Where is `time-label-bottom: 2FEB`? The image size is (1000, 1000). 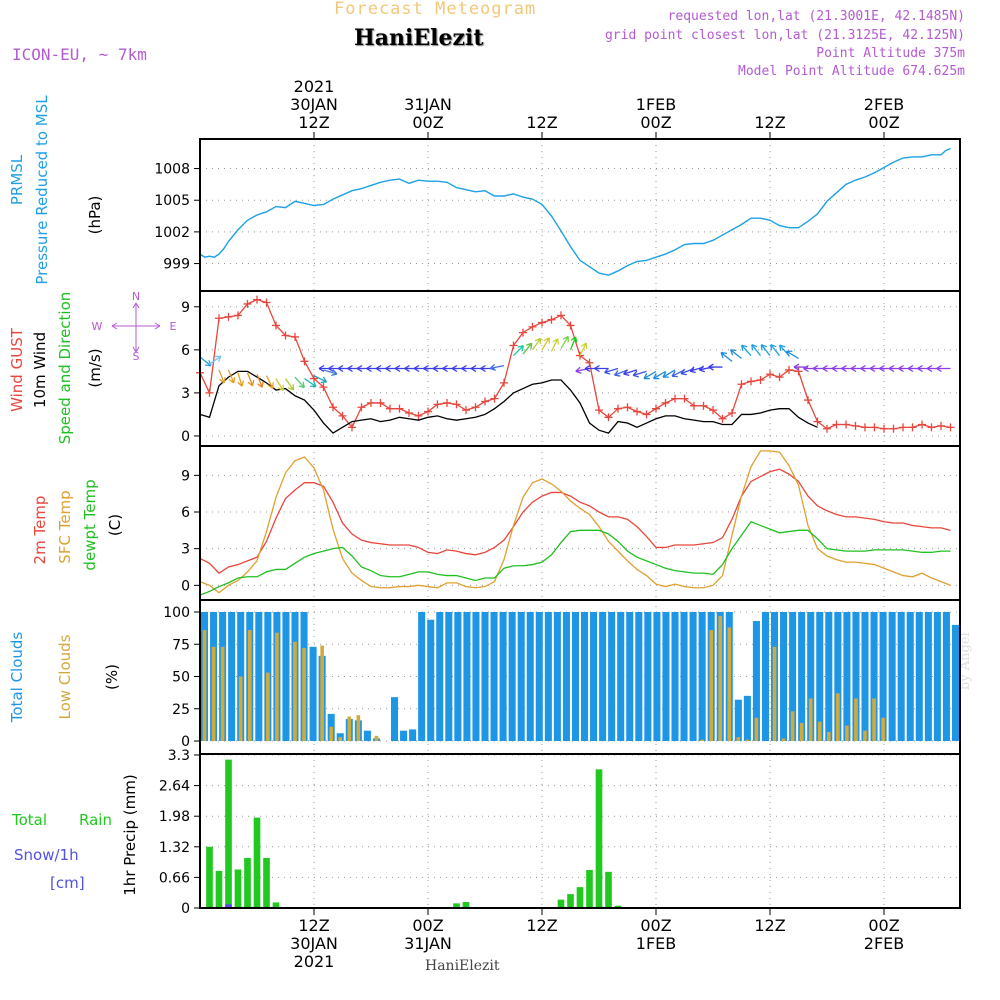 time-label-bottom: 2FEB is located at coordinates (884, 943).